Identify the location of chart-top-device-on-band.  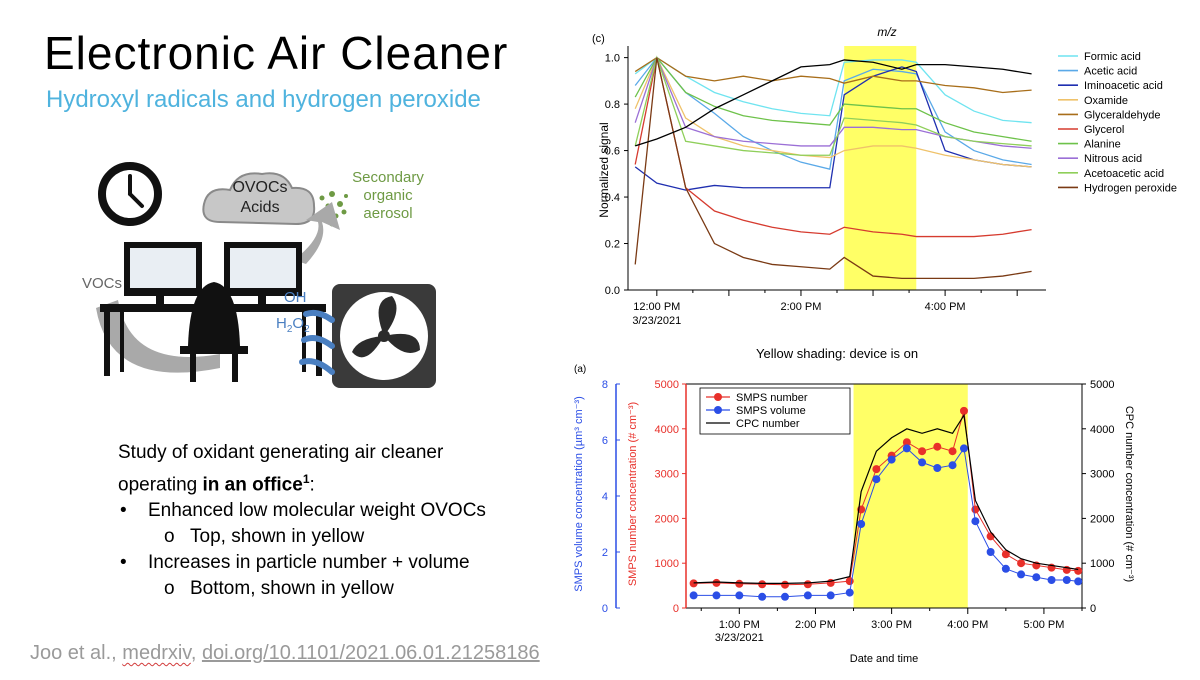
(880, 168).